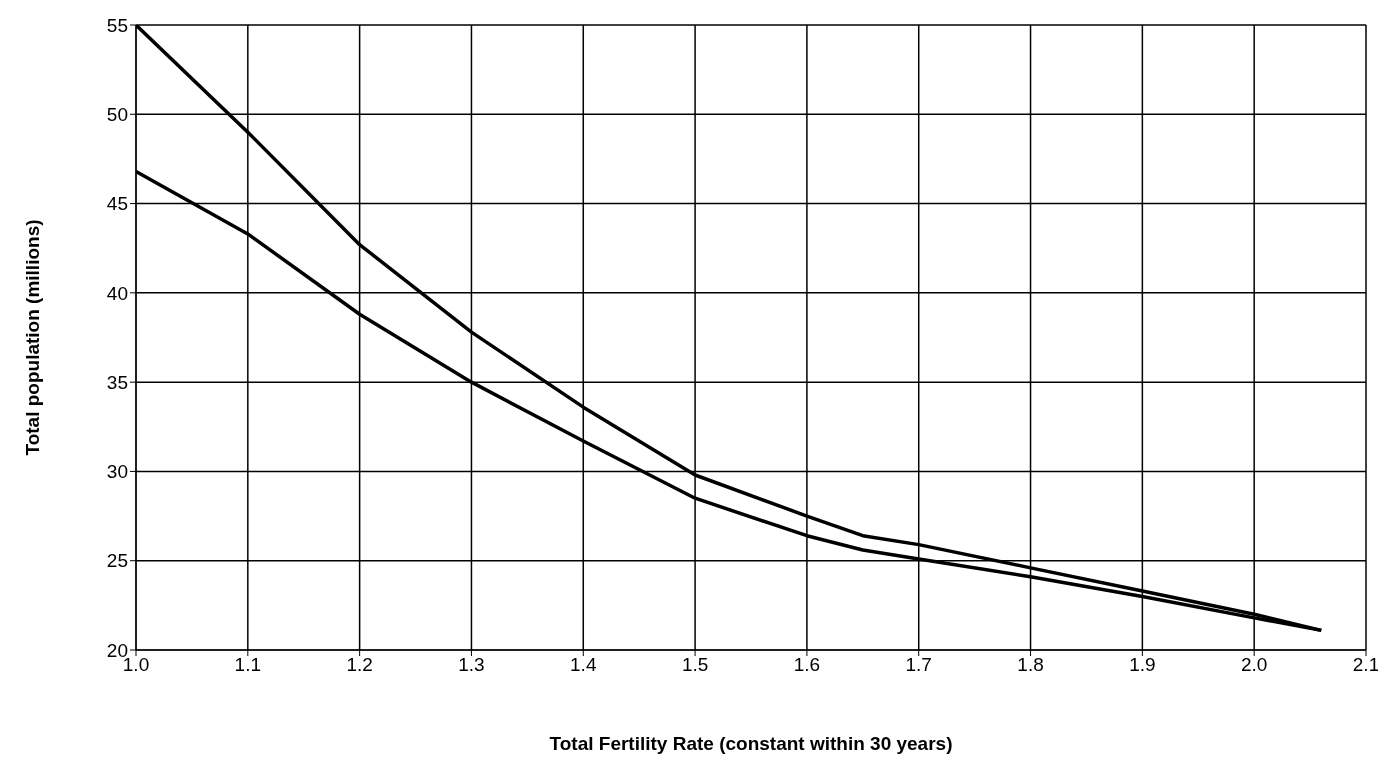 The width and height of the screenshot is (1386, 780). I want to click on y-tick-label: 40, so click(117, 293).